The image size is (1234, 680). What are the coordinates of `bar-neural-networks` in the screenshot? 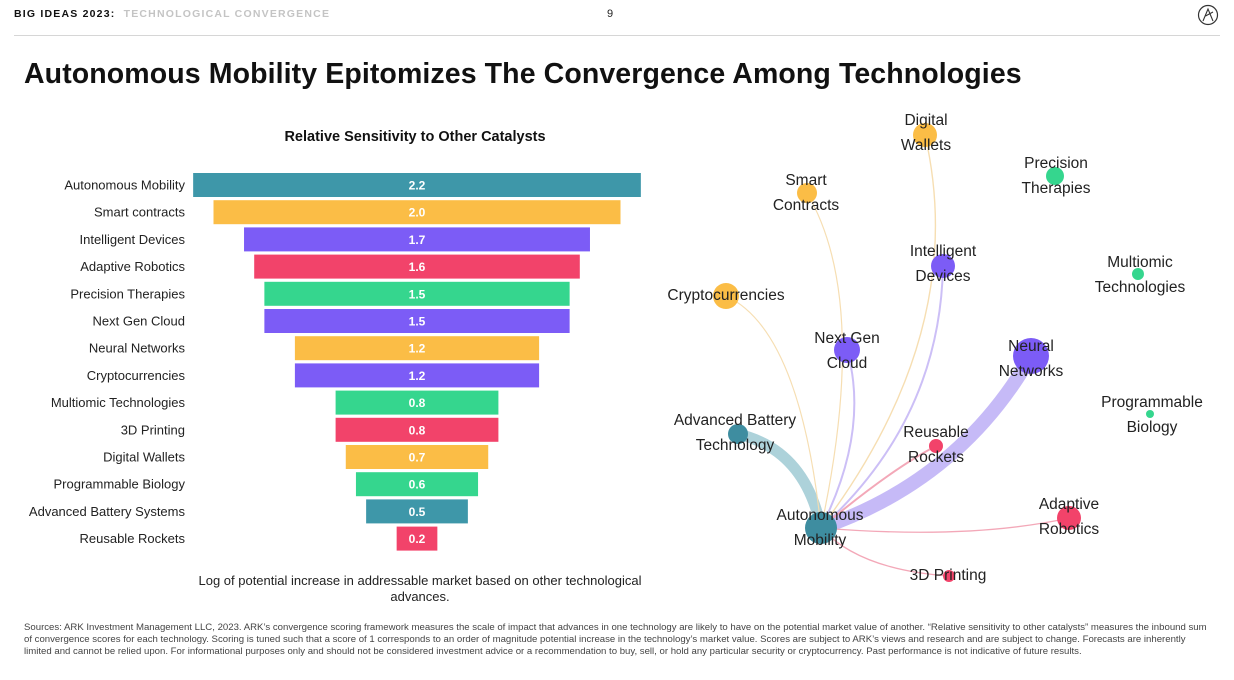 It's located at (417, 348).